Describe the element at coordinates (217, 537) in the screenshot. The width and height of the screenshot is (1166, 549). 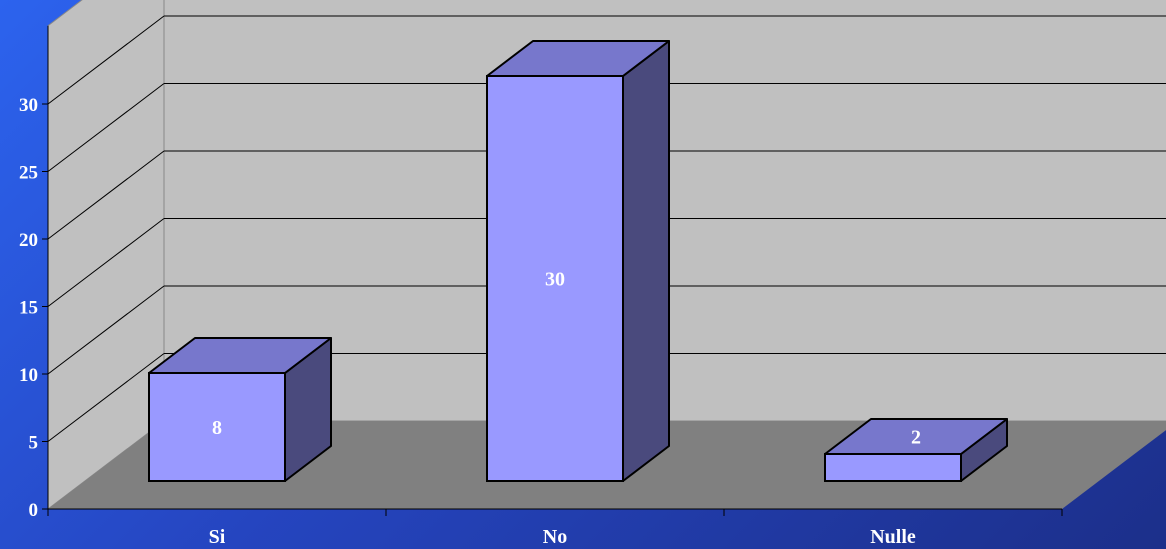
I see `x-tick-label-si: Si` at that location.